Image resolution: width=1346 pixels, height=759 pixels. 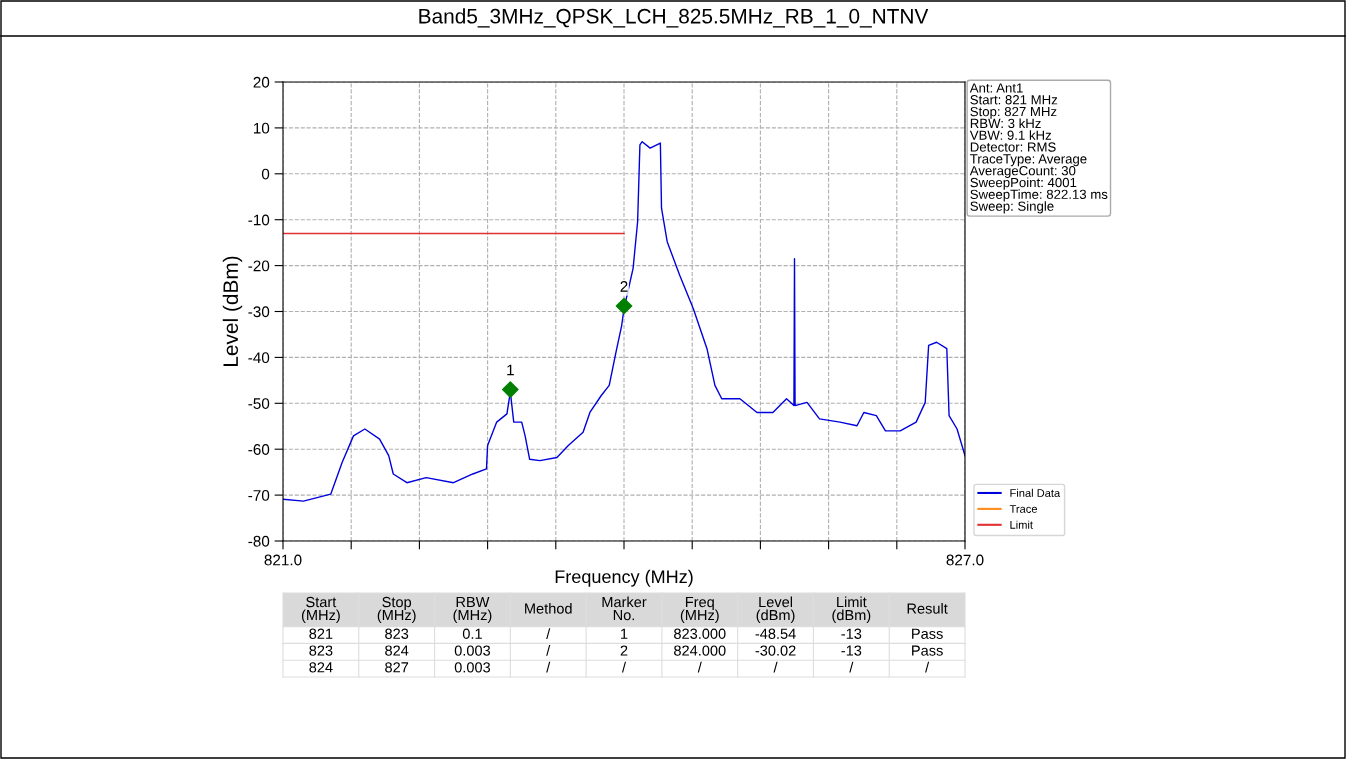 I want to click on y-tick-label: -30, so click(x=259, y=312).